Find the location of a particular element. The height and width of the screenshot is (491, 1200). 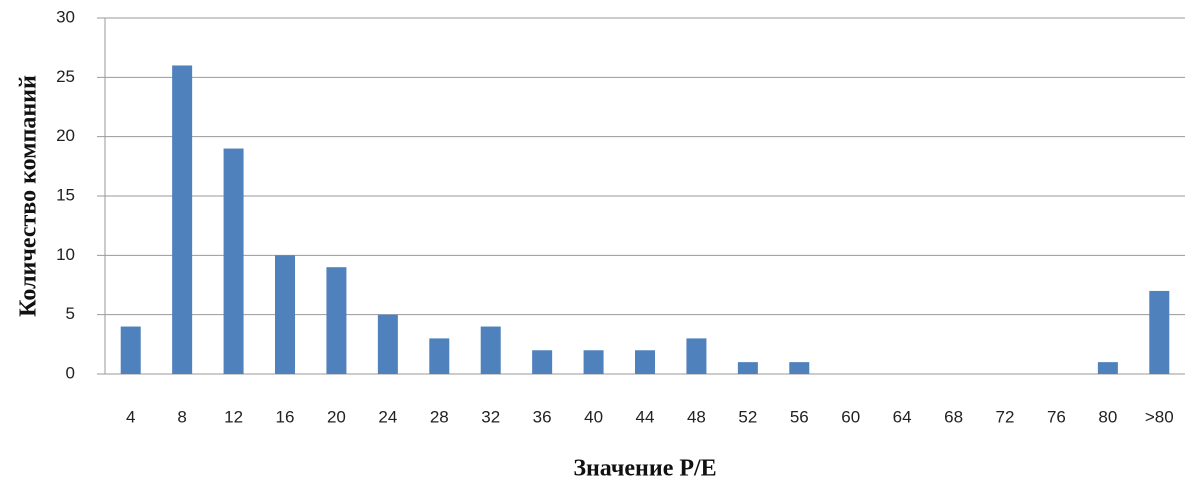

x-tick-label: 32 is located at coordinates (490, 416).